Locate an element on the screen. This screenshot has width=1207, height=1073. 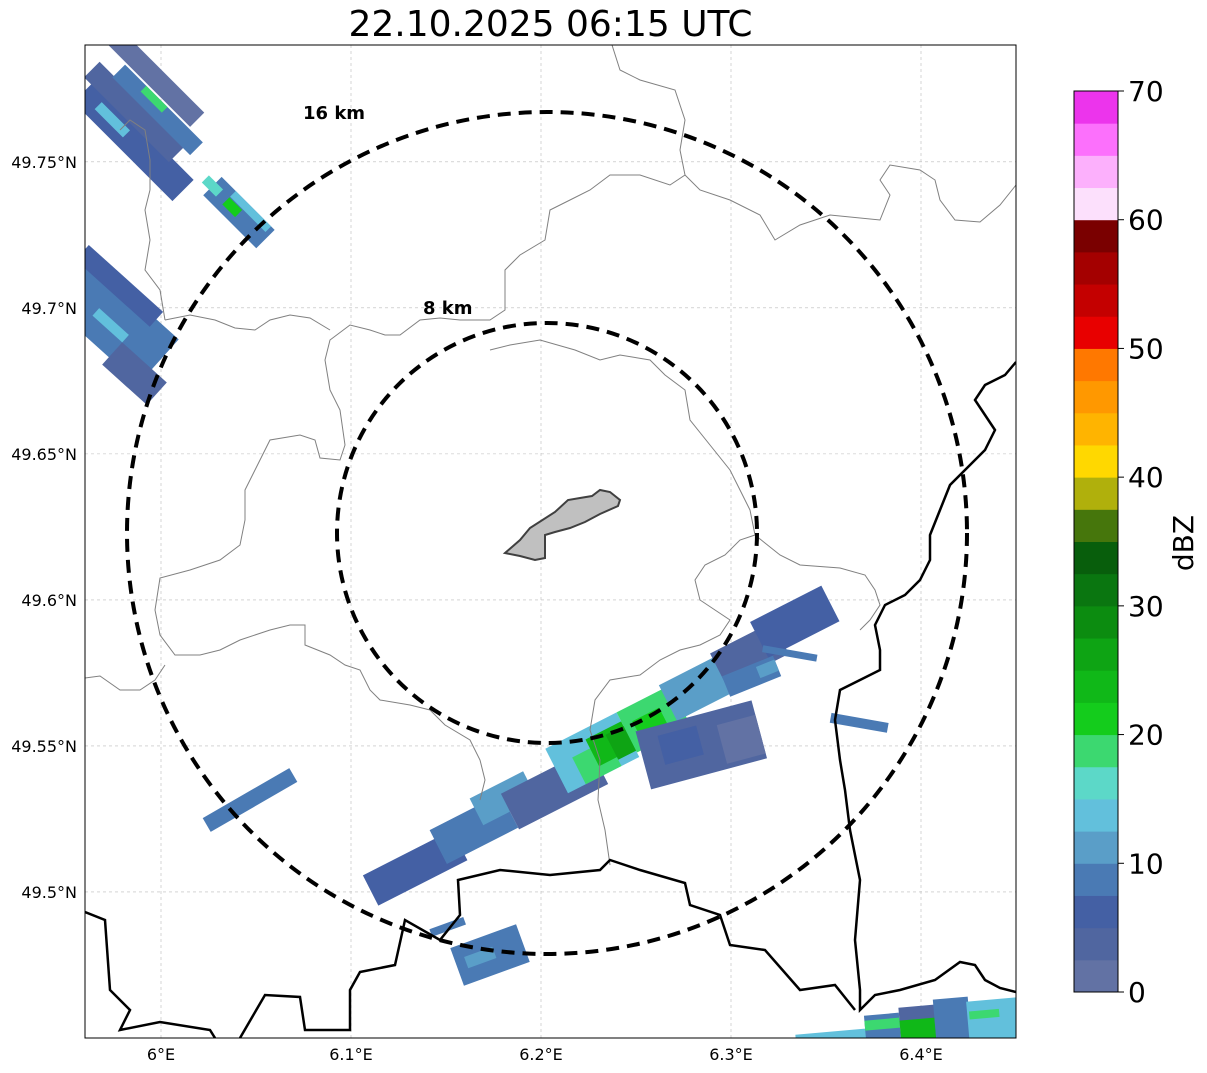
colorbar-tick-label: 10 is located at coordinates (1146, 863).